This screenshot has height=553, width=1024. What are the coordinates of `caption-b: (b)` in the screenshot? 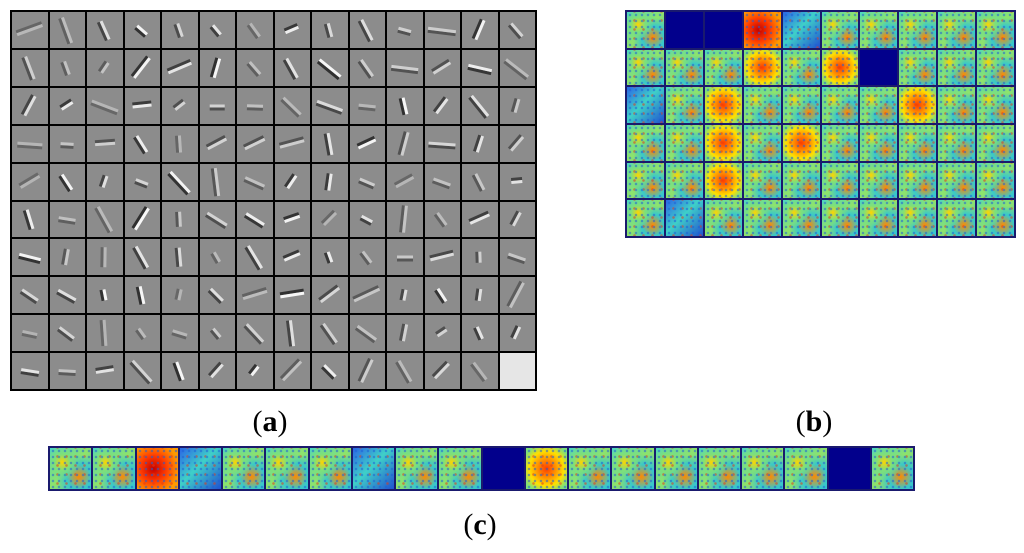 It's located at (814, 421).